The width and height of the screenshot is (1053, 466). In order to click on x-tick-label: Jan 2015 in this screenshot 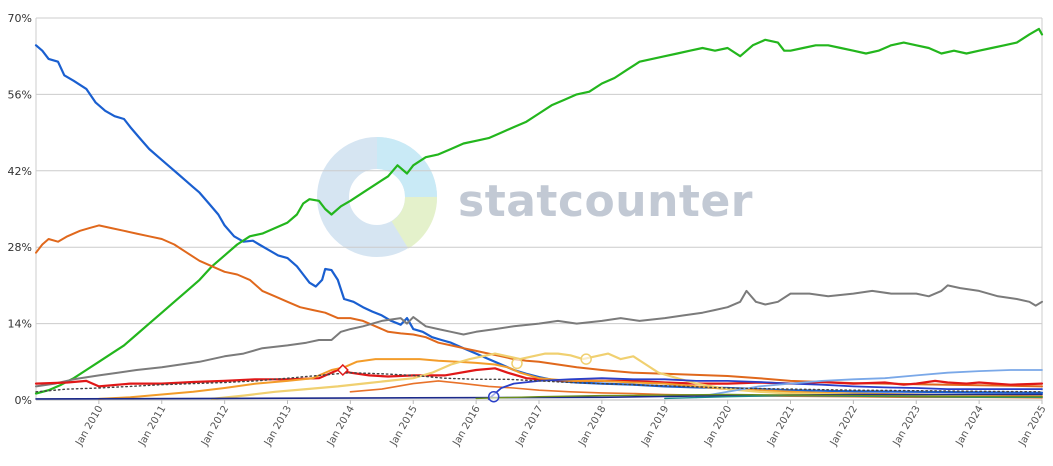, I will do `click(404, 426)`.